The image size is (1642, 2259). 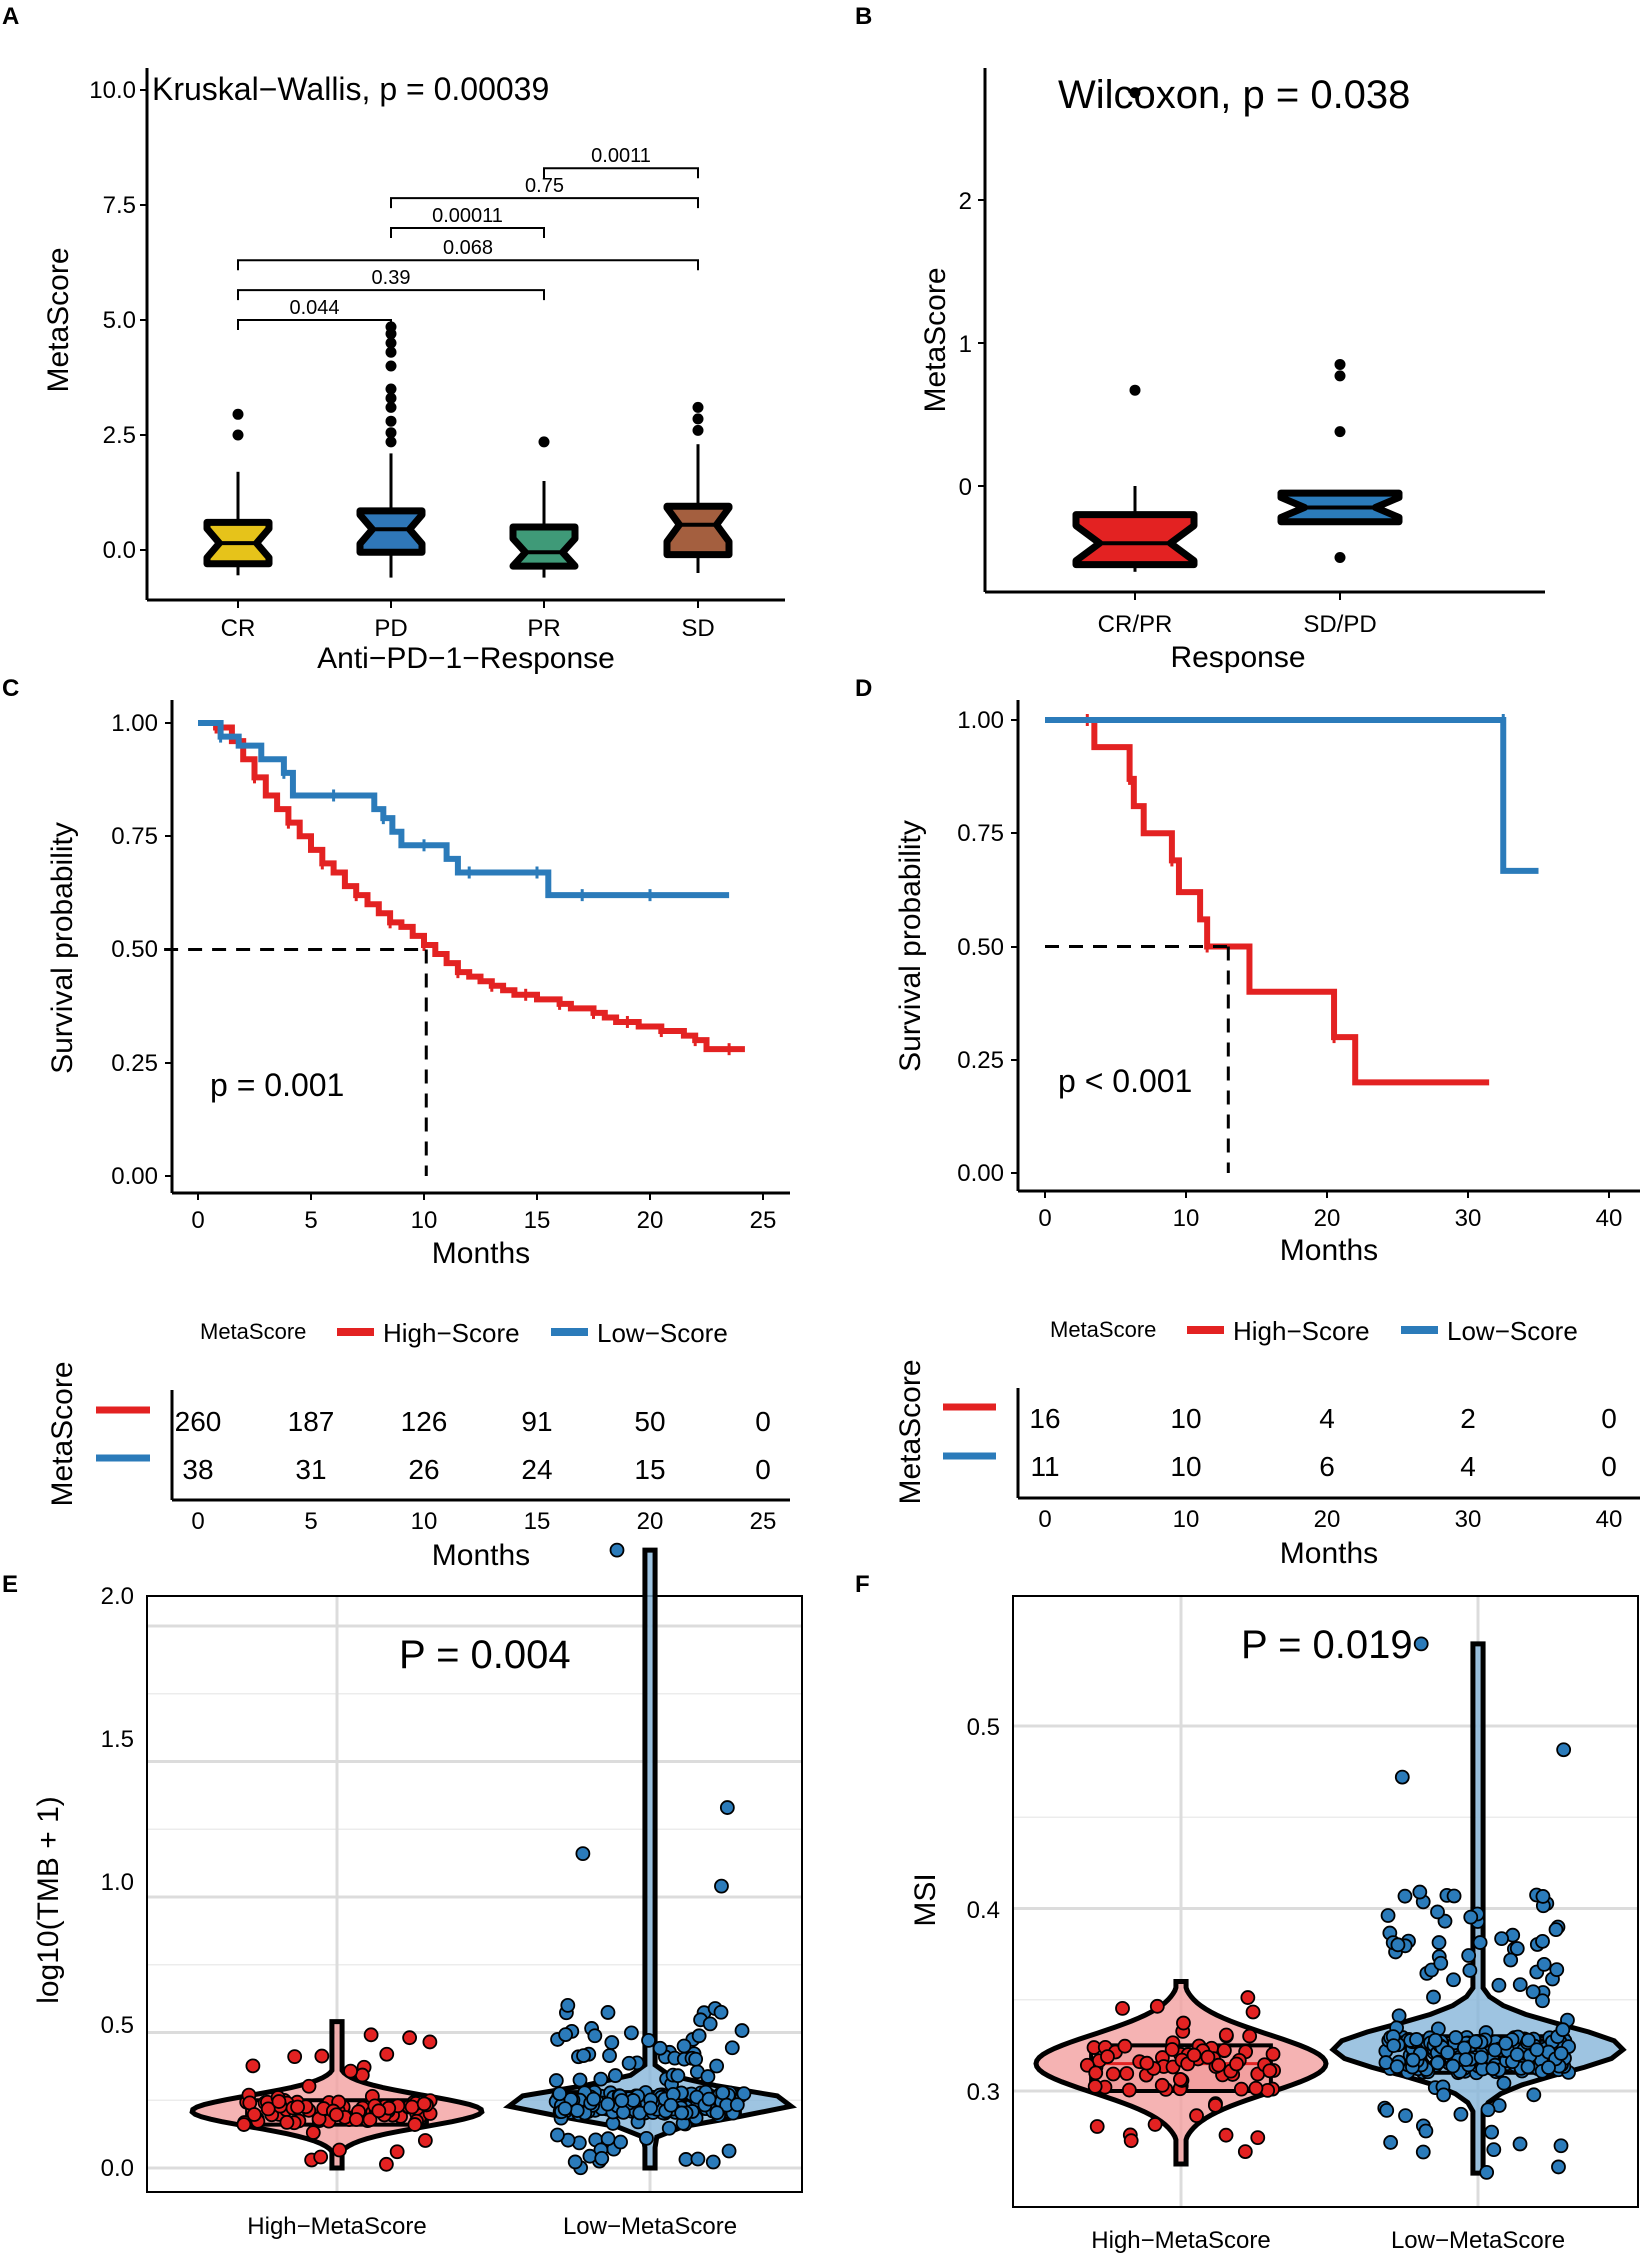 I want to click on panel-c-xtick-label: 15, so click(x=537, y=1220).